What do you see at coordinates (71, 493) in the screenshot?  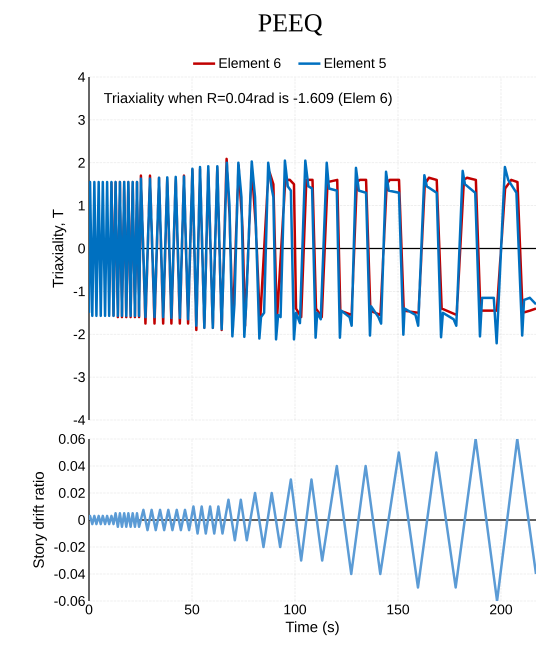 I see `y-tick-label: 0.02` at bounding box center [71, 493].